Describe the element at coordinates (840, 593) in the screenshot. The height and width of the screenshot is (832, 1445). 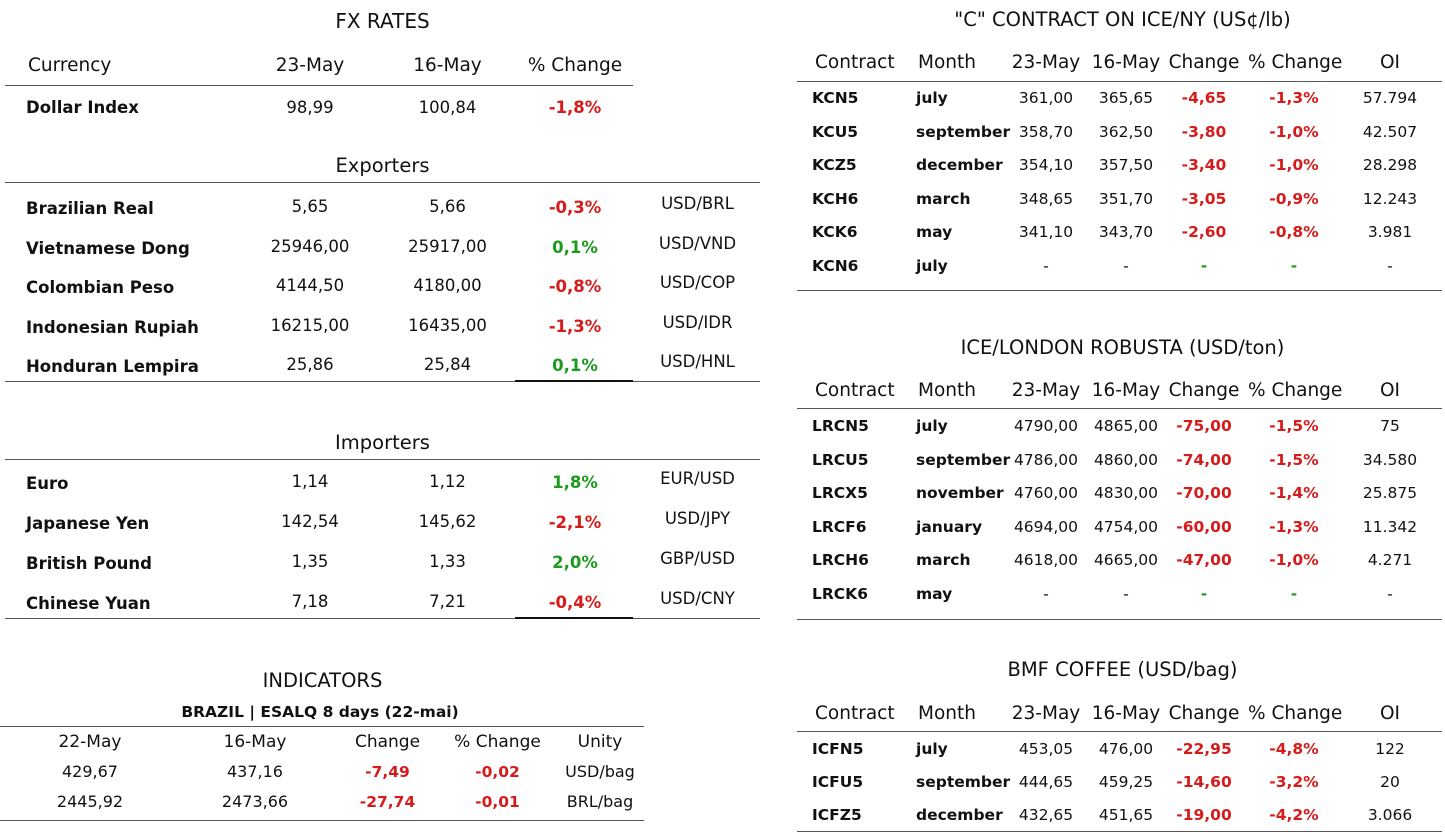
I see `futures-cell: LRCK6` at that location.